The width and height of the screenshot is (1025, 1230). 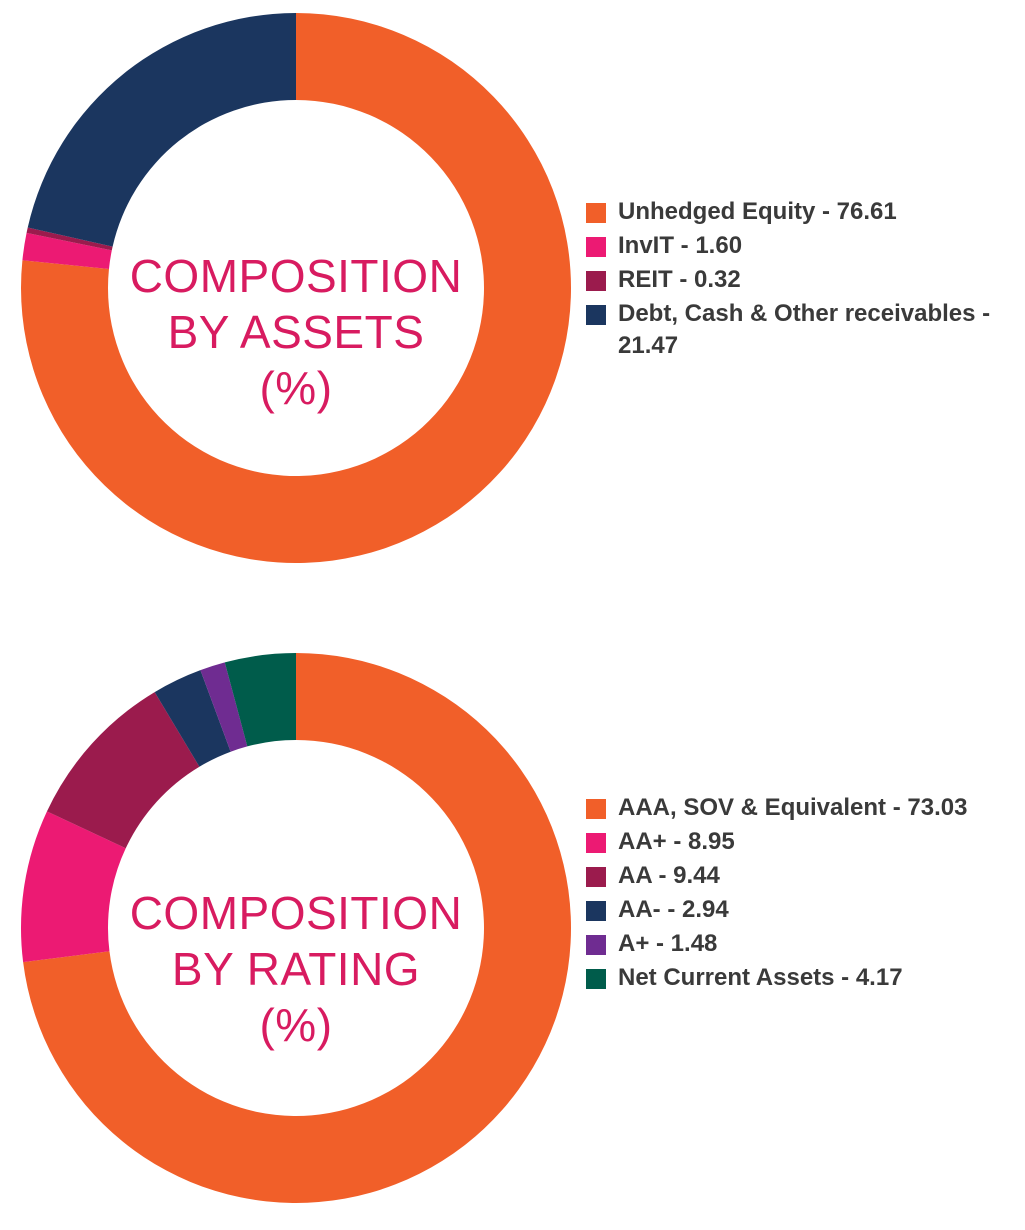 I want to click on slice-reit, so click(x=69, y=239).